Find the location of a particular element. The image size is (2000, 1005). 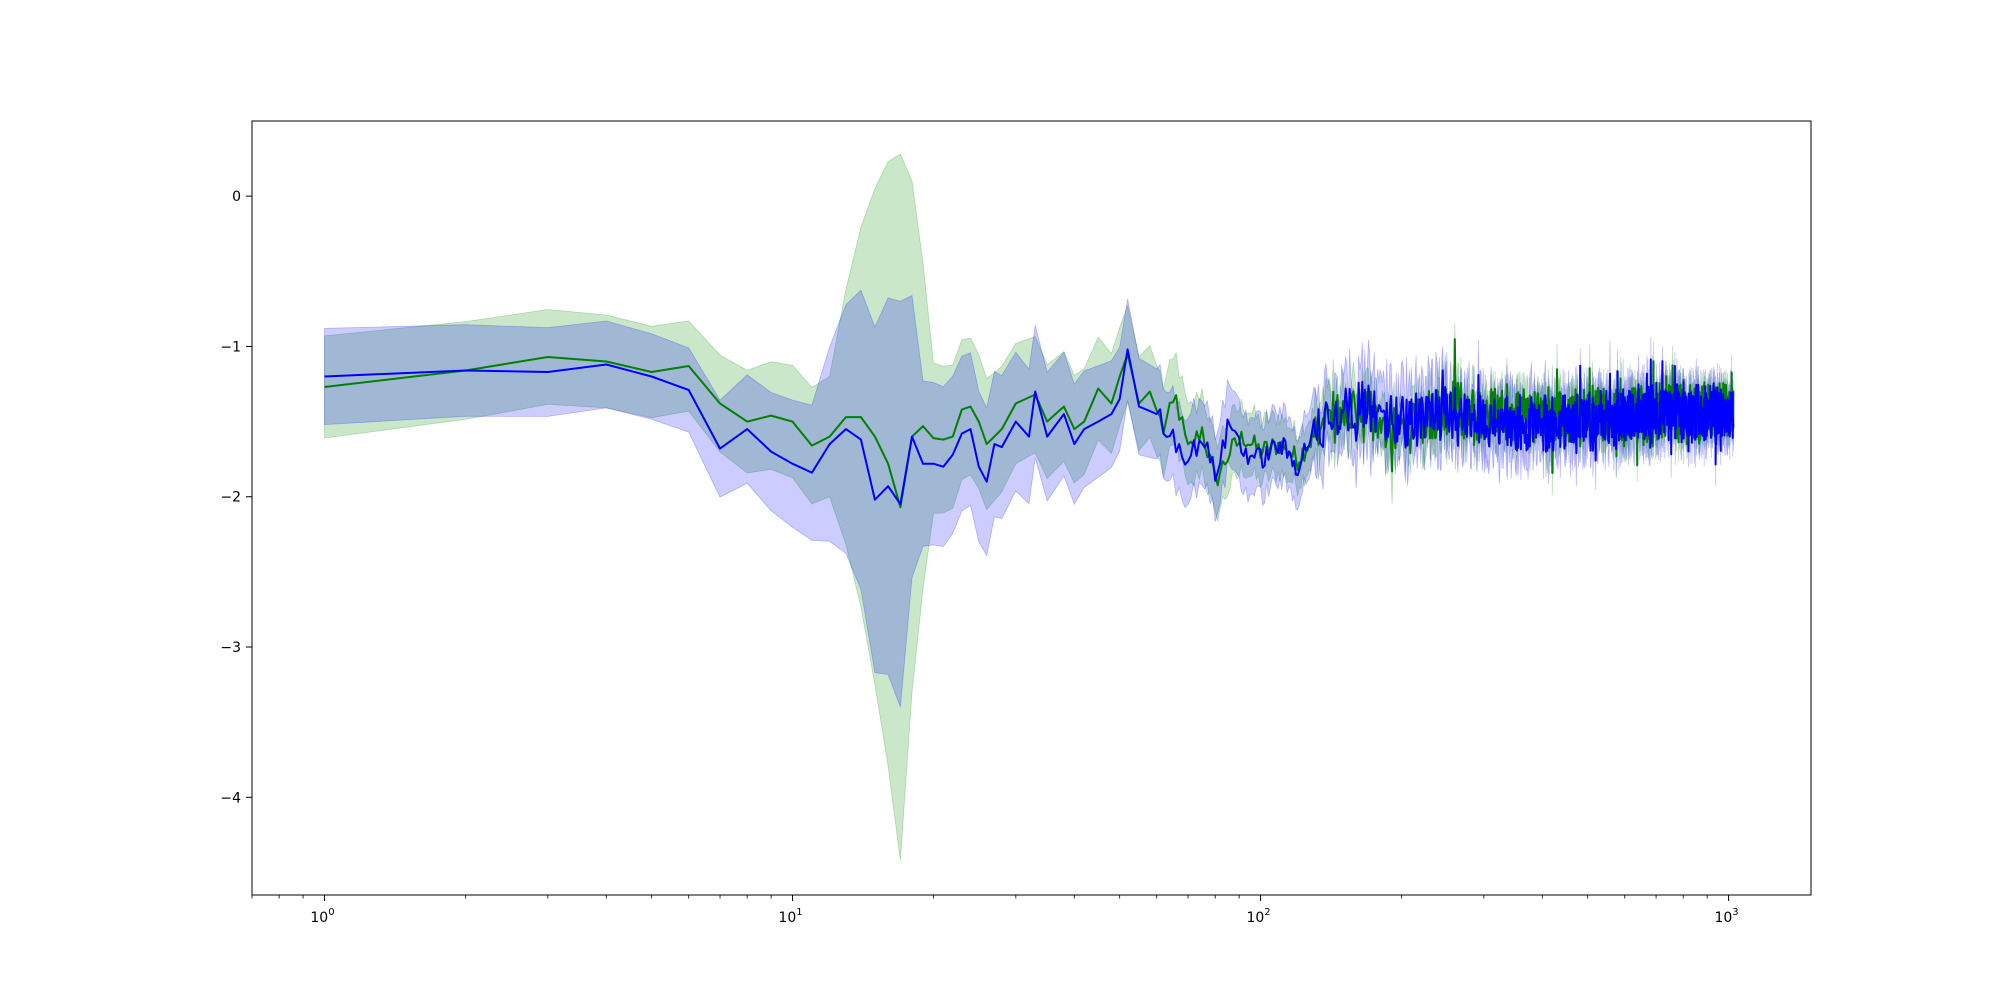

series-lines is located at coordinates (1029, 423).